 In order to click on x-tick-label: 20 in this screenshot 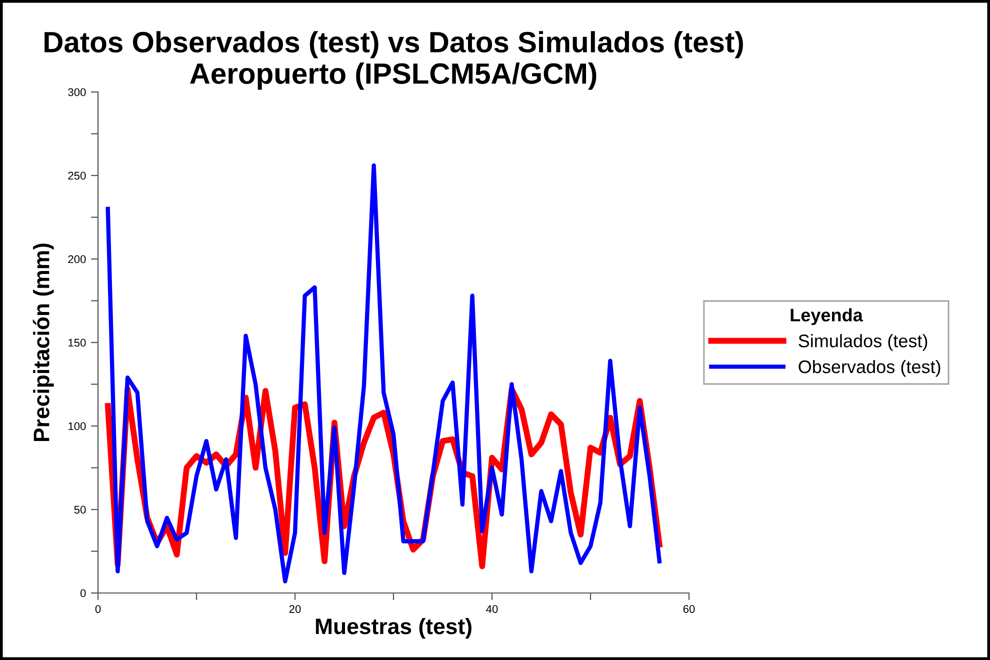, I will do `click(295, 609)`.